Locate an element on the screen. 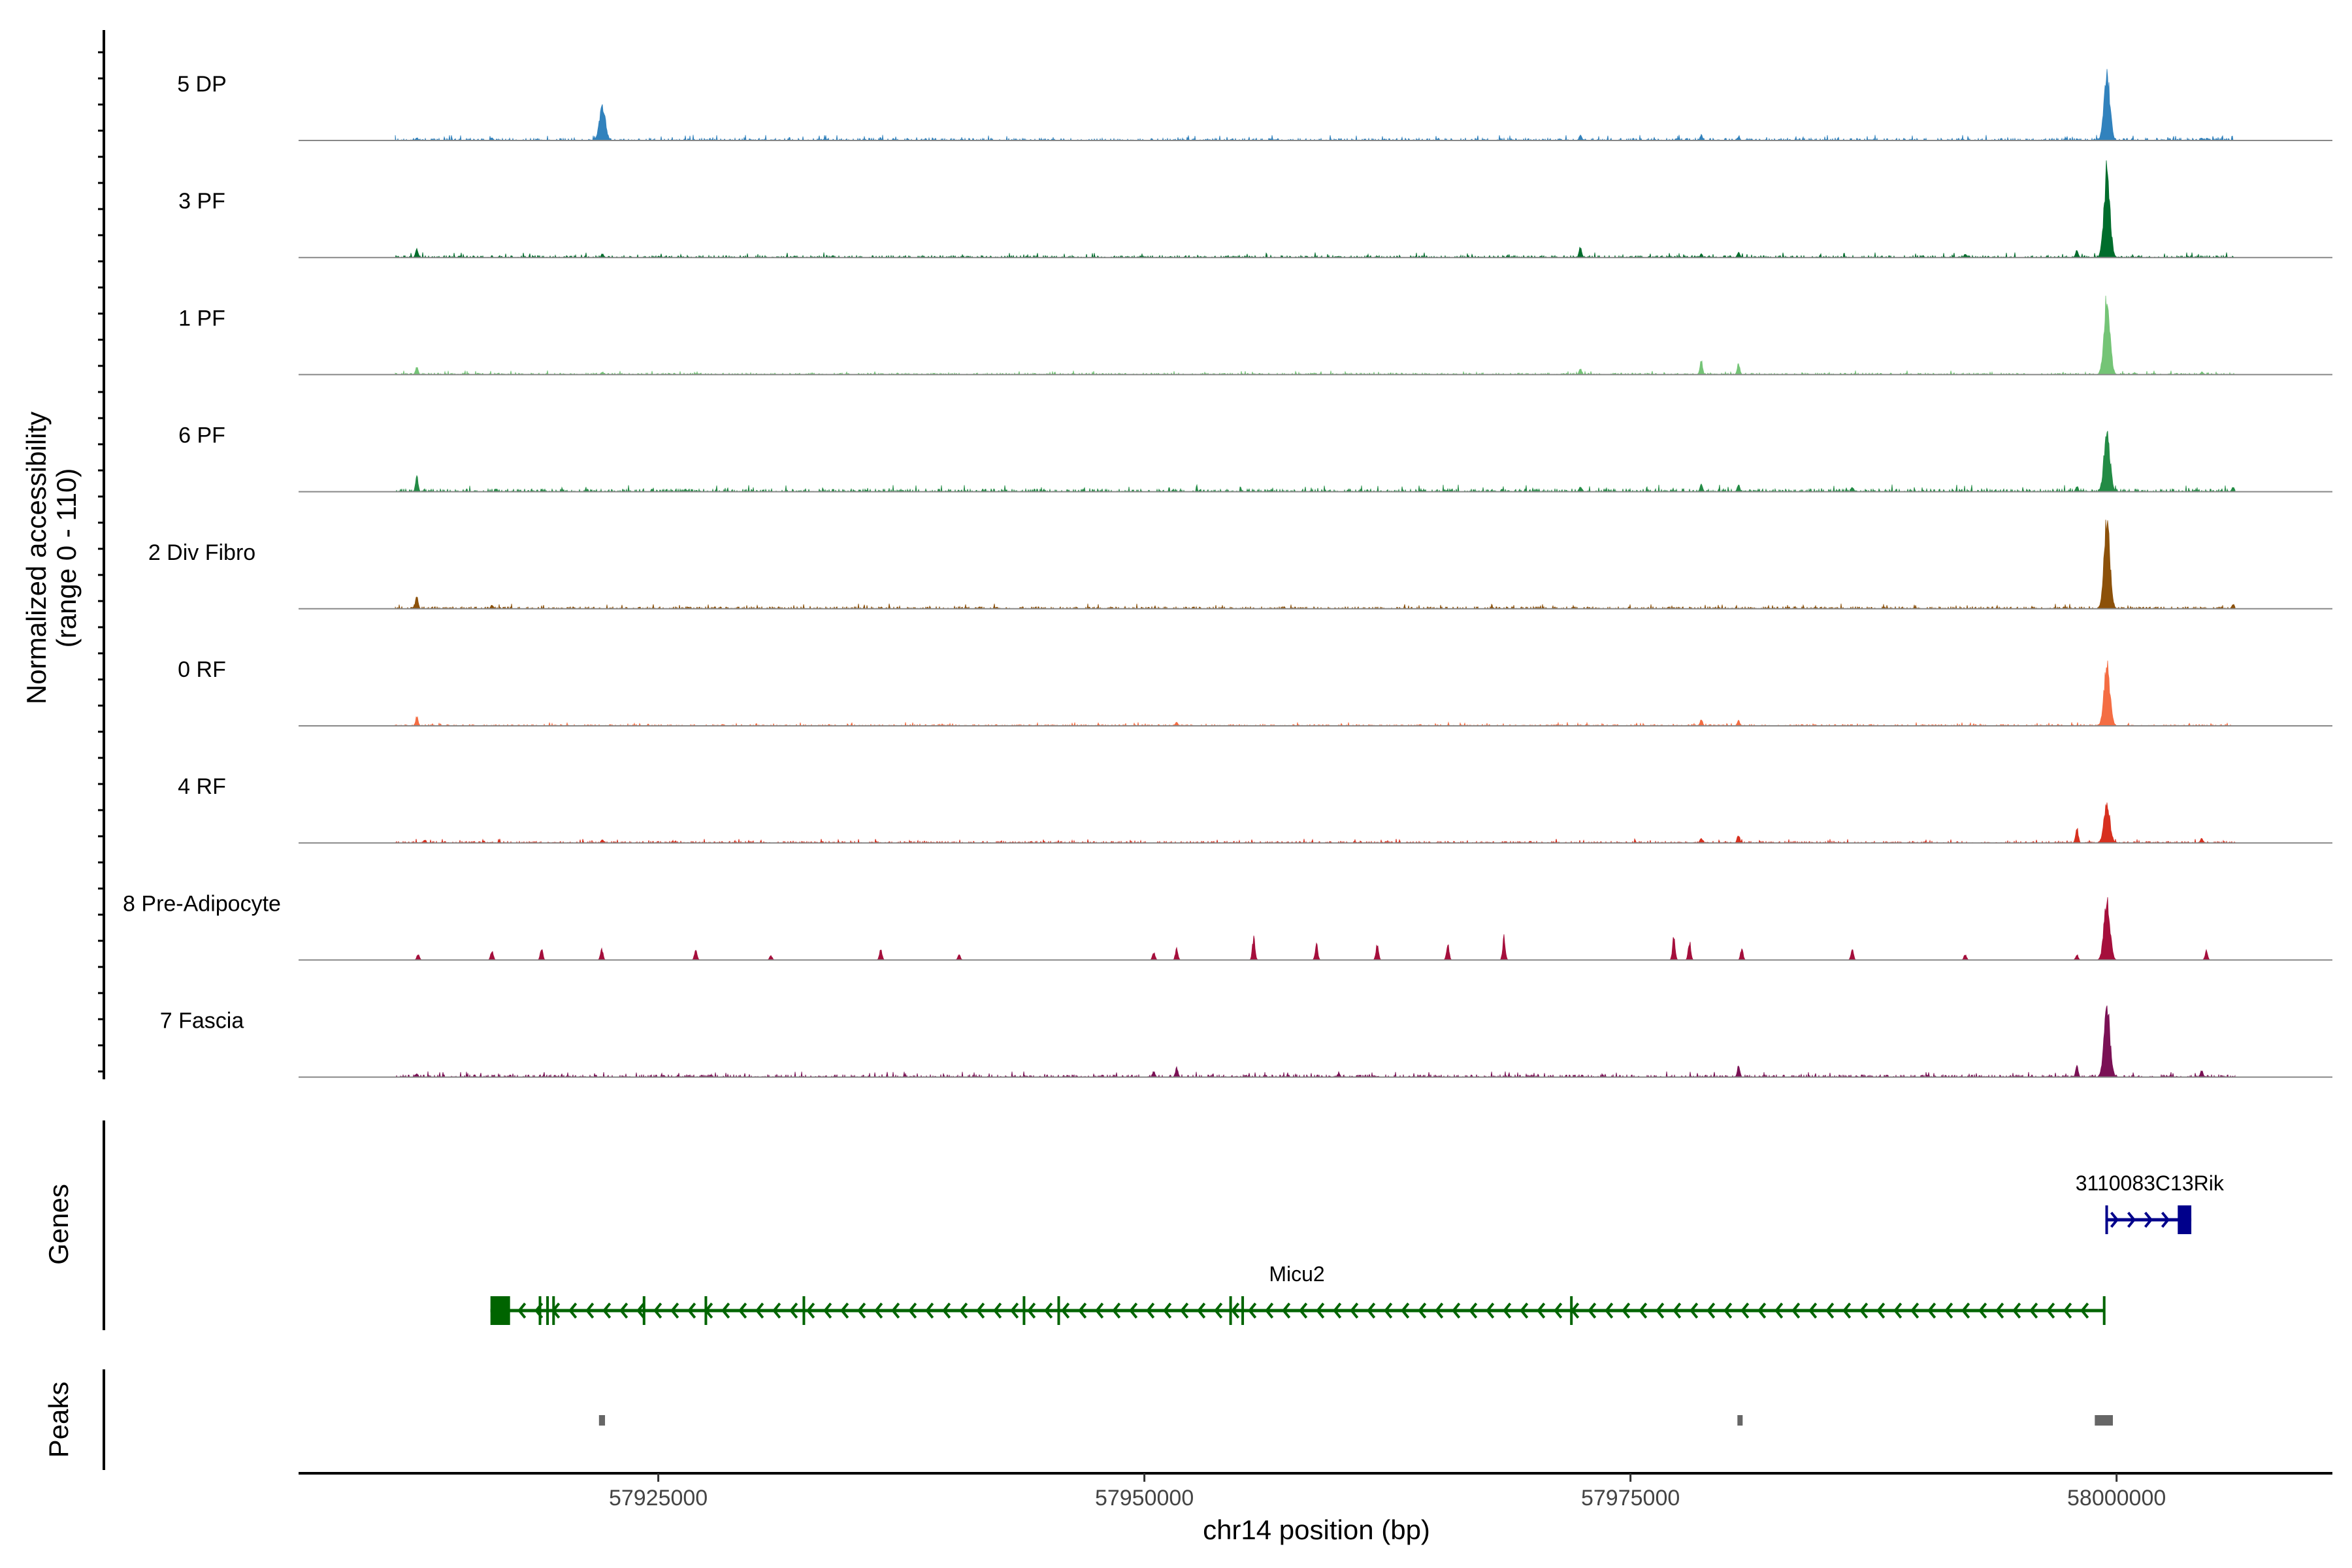 This screenshot has height=1568, width=2352. gene-micu2: Micu2 is located at coordinates (1298, 1293).